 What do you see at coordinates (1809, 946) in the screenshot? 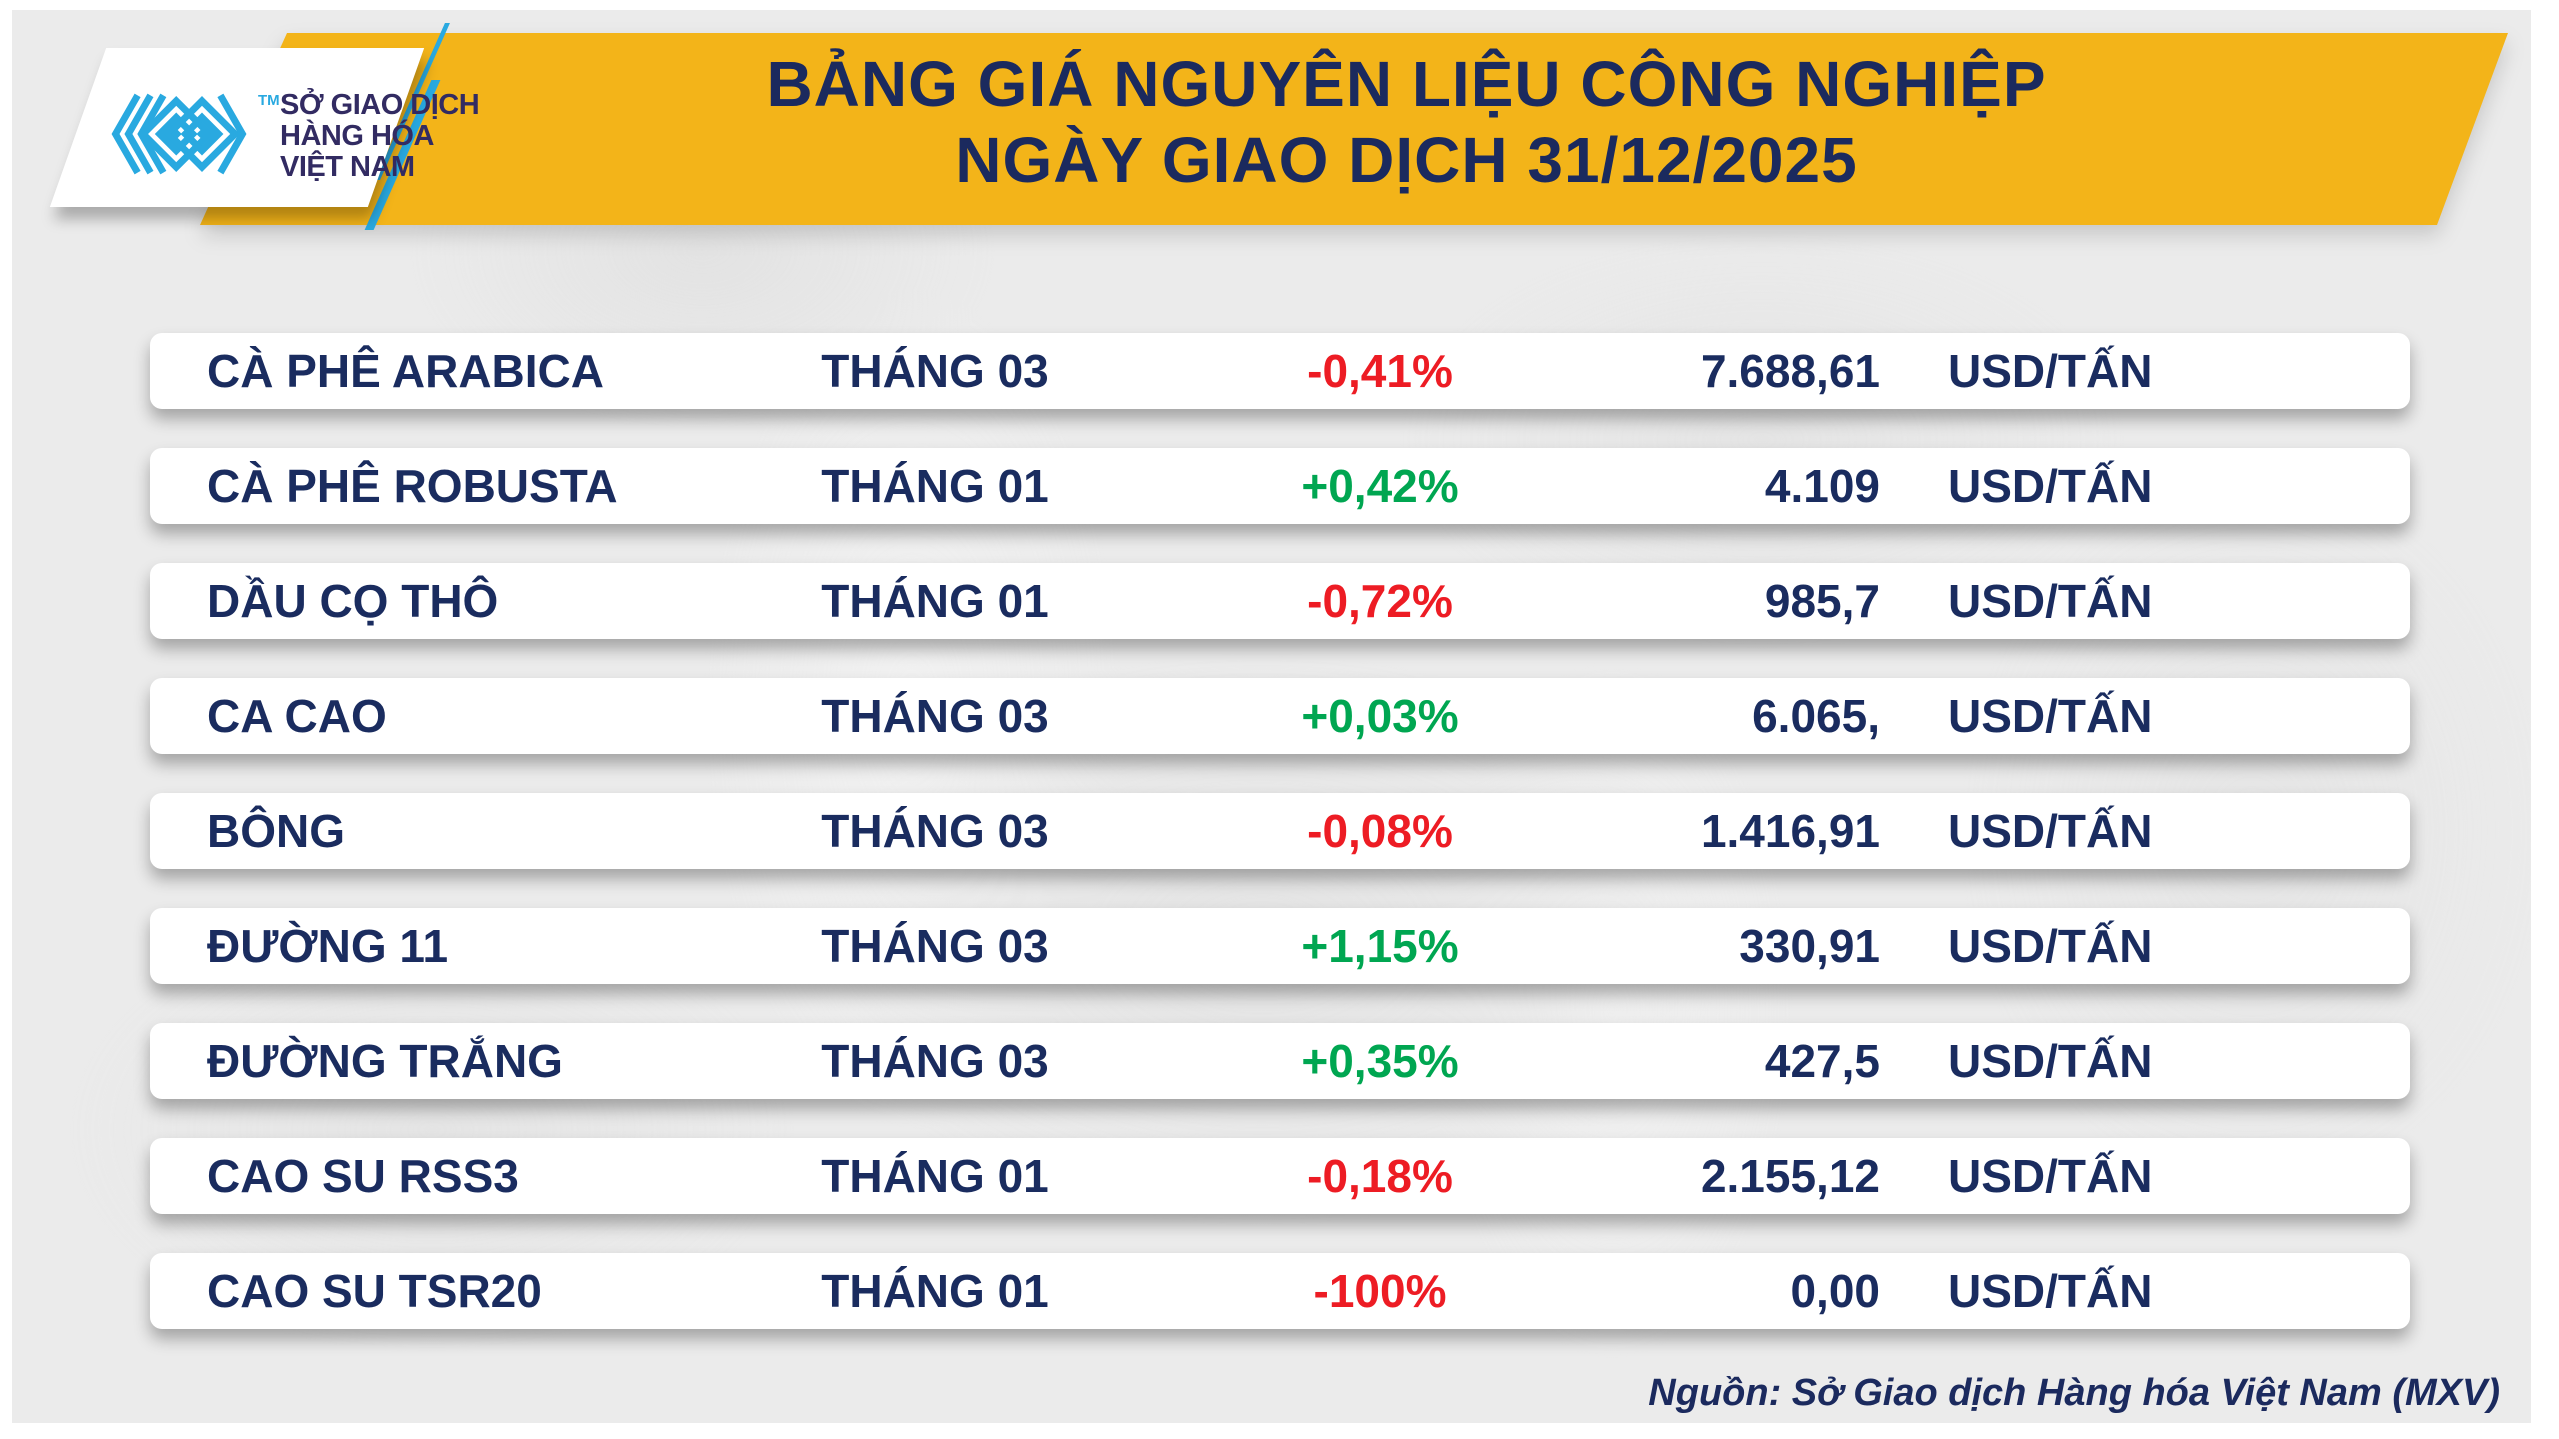
I see `price-value: 330,91` at bounding box center [1809, 946].